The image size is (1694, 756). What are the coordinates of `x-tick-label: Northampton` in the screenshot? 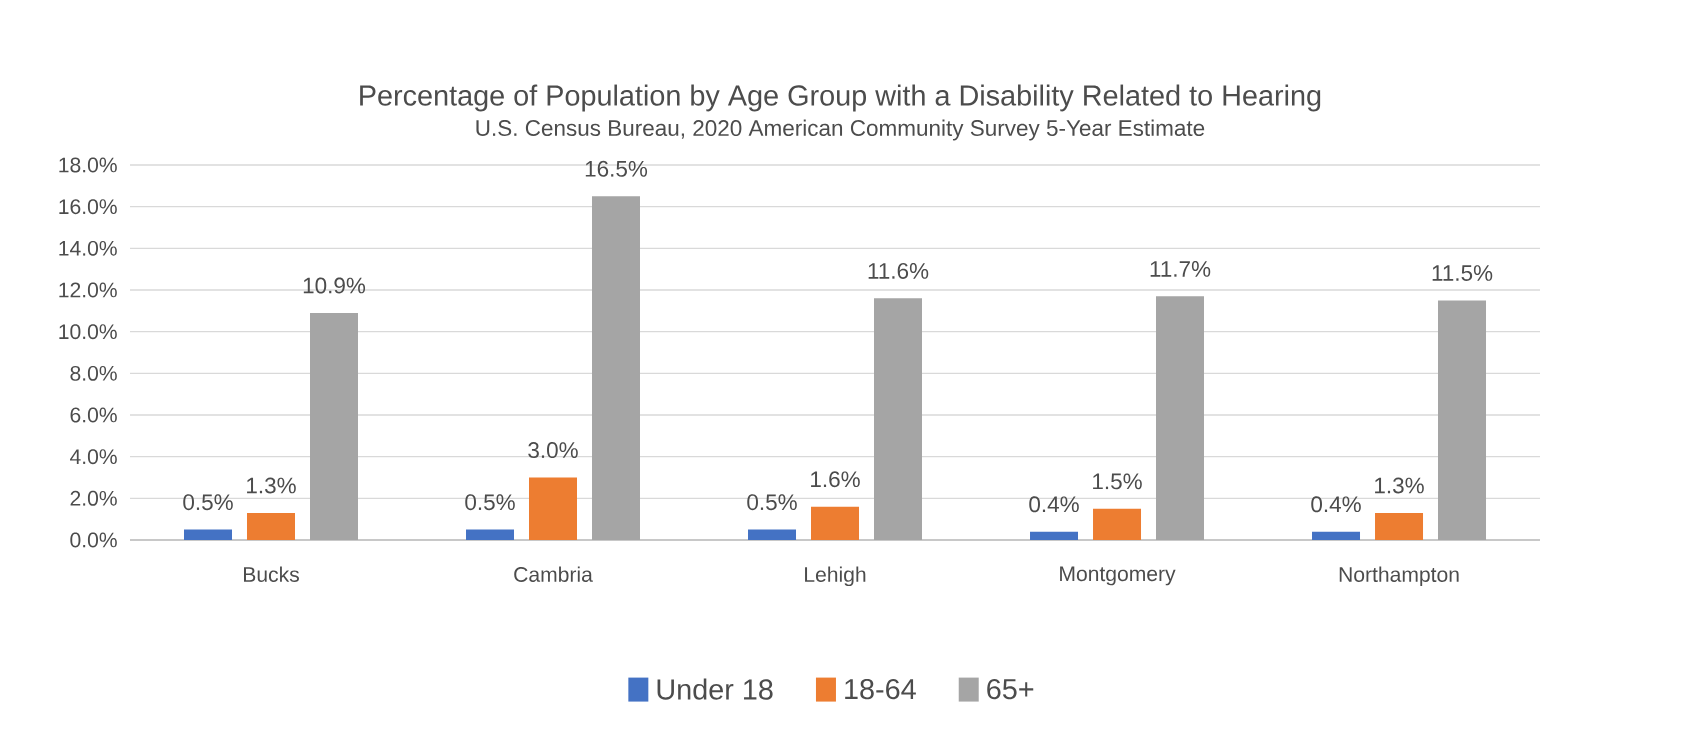 It's located at (1399, 576).